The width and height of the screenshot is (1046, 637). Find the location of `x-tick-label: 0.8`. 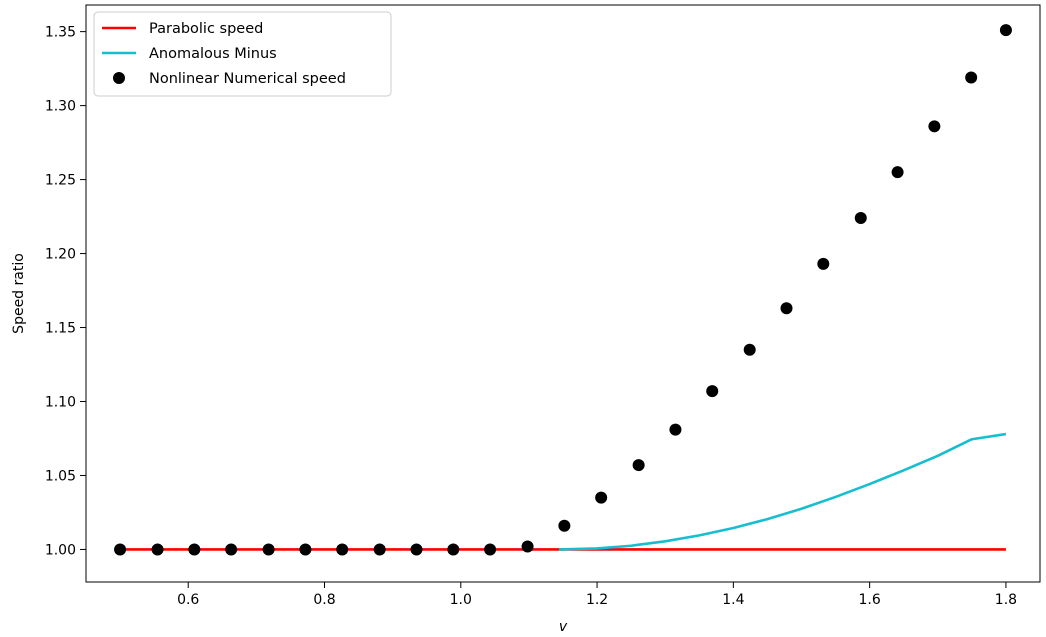

x-tick-label: 0.8 is located at coordinates (324, 600).